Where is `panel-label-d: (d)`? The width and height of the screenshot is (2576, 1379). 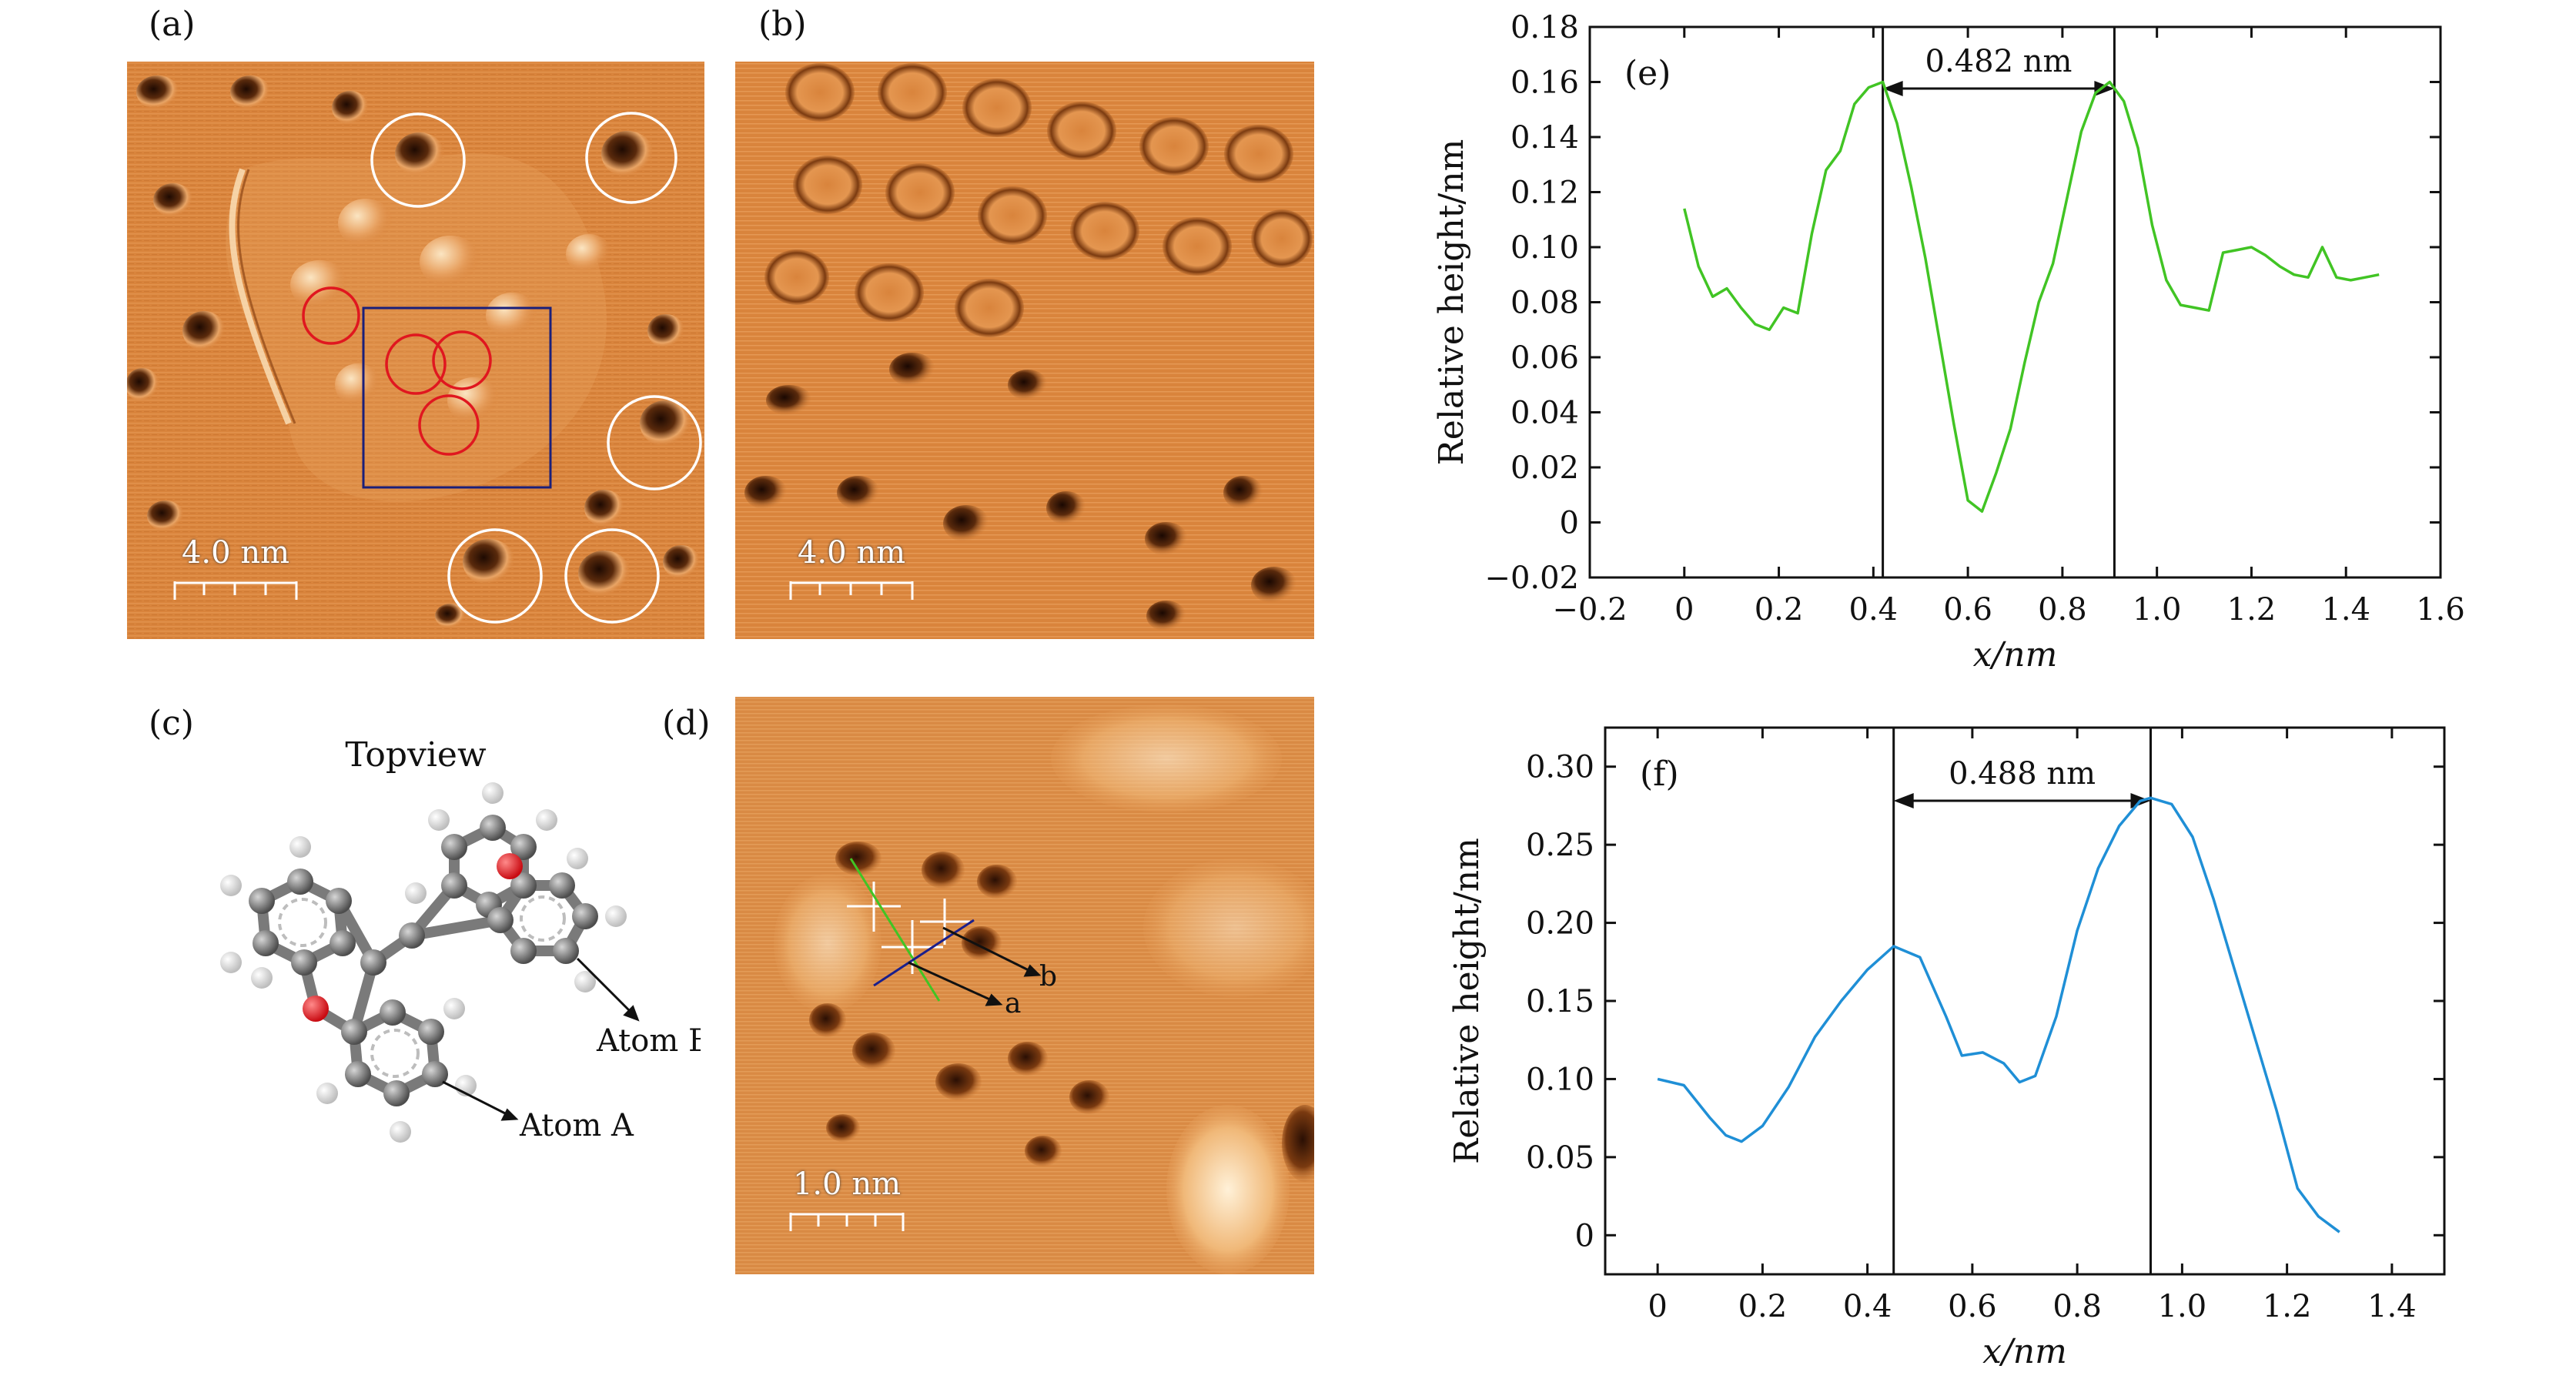 panel-label-d: (d) is located at coordinates (686, 723).